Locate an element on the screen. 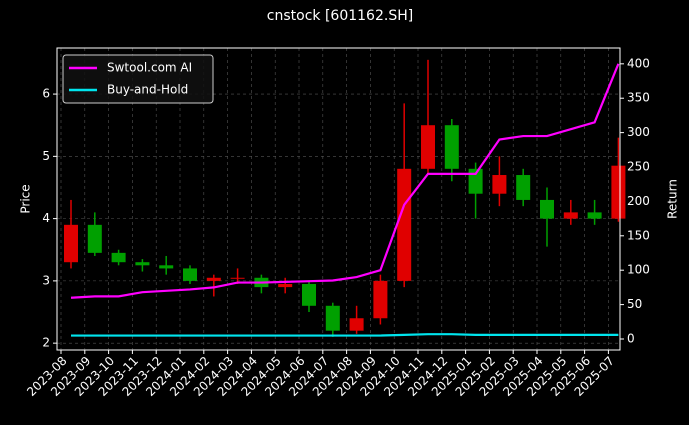 This screenshot has width=689, height=425. y-tick-label: 2 is located at coordinates (46, 343).